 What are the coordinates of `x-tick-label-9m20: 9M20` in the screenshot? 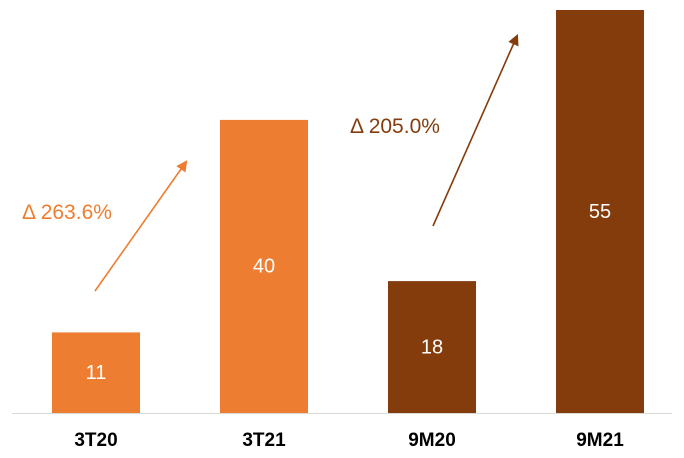 It's located at (432, 440).